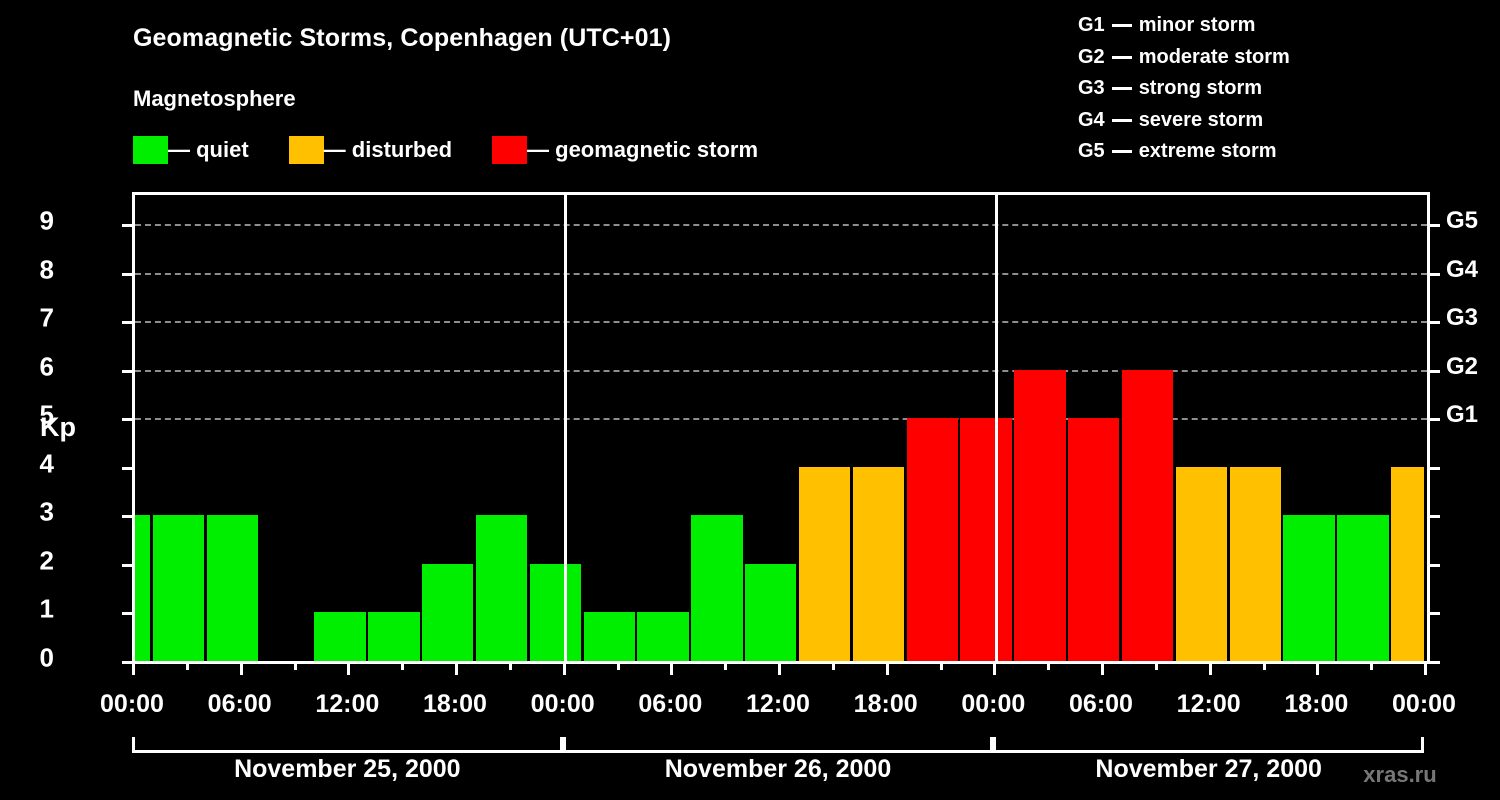  What do you see at coordinates (132, 704) in the screenshot?
I see `x-tick-label-0: 00:00` at bounding box center [132, 704].